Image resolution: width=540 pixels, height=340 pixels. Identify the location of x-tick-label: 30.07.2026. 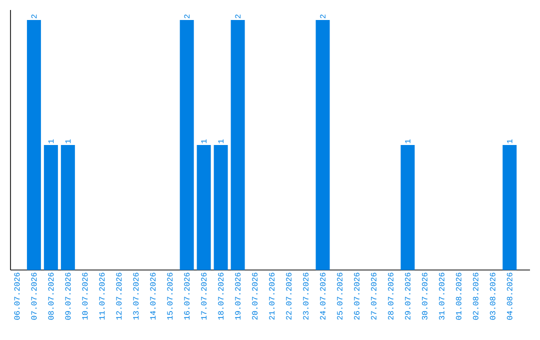
(425, 296).